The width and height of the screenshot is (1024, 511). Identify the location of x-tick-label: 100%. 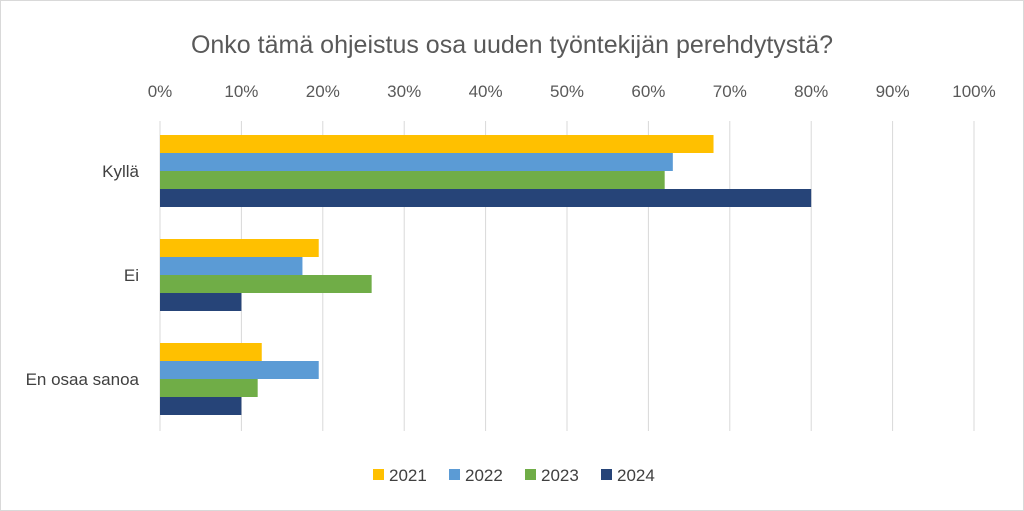
(973, 91).